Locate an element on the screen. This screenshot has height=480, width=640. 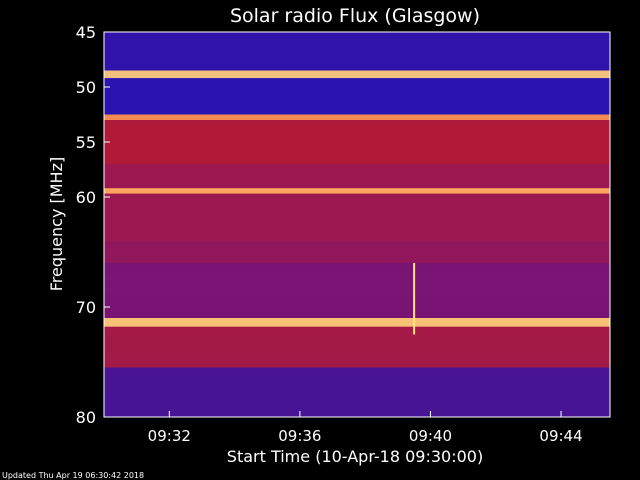
footer-updated: Updated Thu Apr 19 06:30:42 2018 is located at coordinates (73, 475).